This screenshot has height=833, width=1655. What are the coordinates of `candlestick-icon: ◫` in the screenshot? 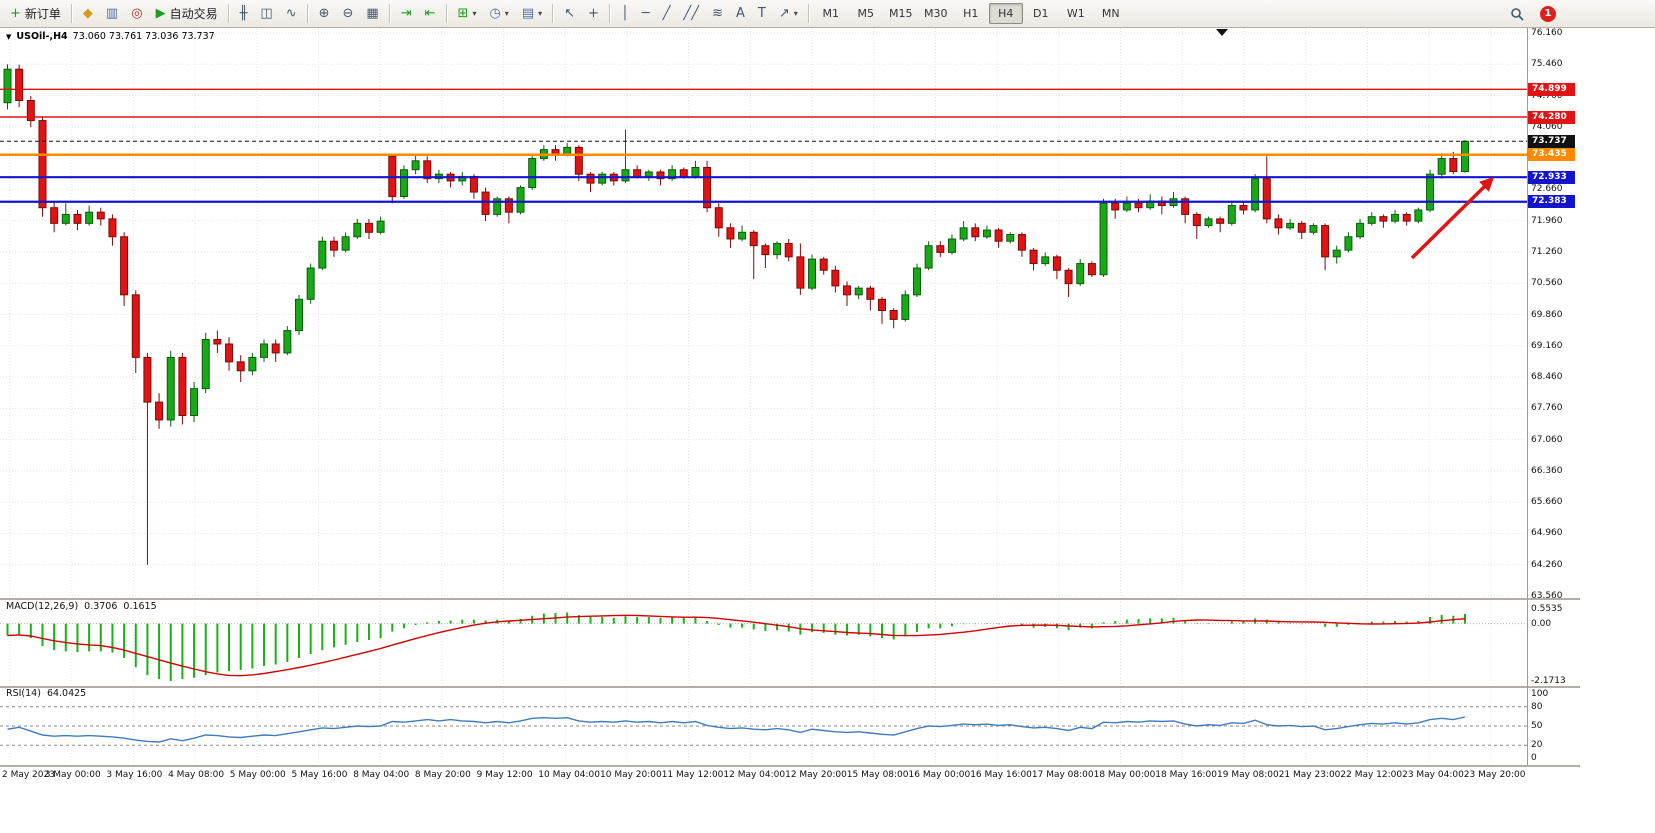 It's located at (266, 13).